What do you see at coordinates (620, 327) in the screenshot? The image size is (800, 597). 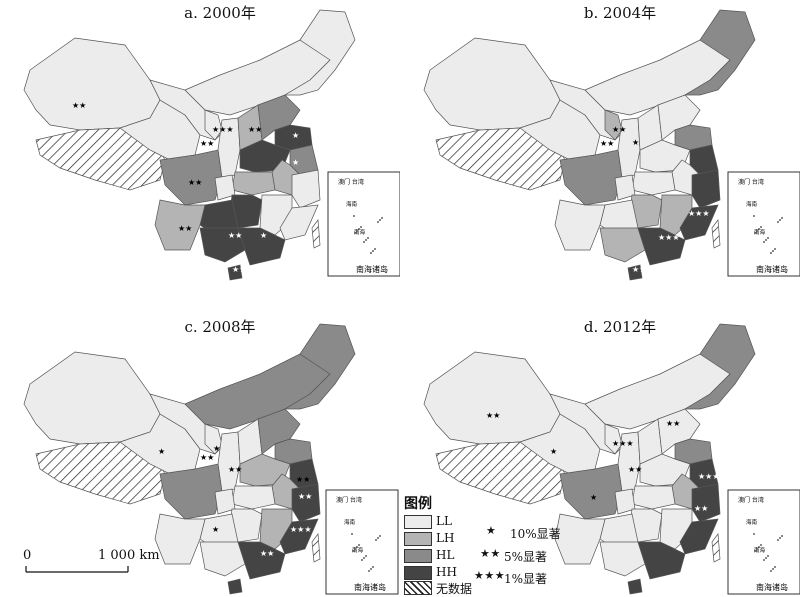 I see `panel-title: d. 2012年` at bounding box center [620, 327].